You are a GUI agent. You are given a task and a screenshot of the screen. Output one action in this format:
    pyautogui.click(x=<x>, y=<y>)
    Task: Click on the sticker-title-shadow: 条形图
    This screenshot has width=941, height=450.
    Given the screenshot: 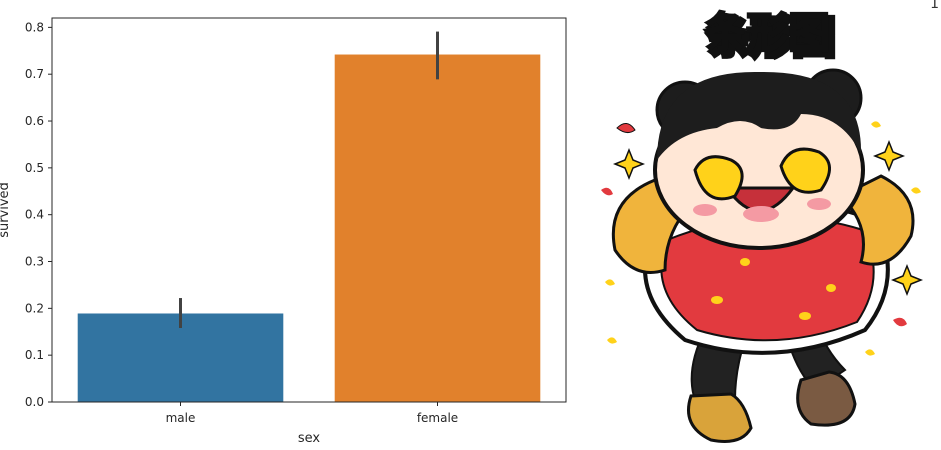 What is the action you would take?
    pyautogui.click(x=772, y=37)
    